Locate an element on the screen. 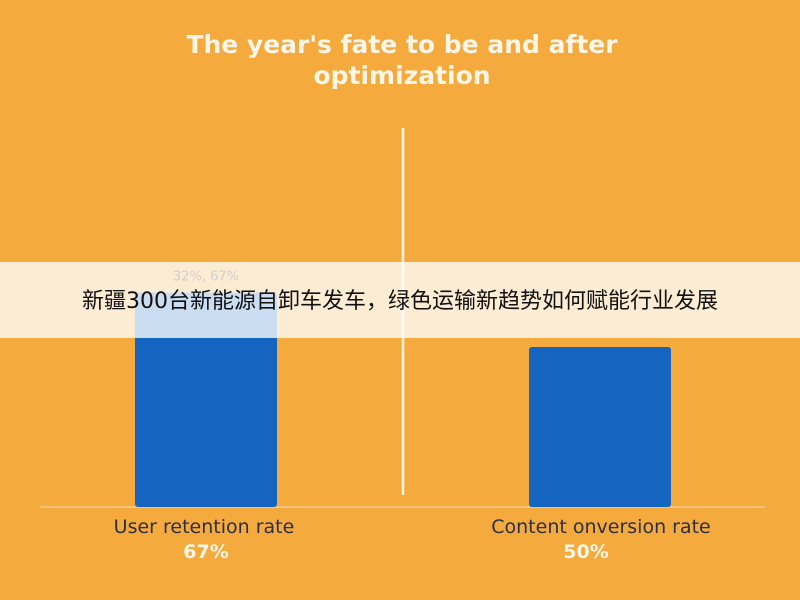 The image size is (800, 600). value-label: 50% is located at coordinates (585, 552).